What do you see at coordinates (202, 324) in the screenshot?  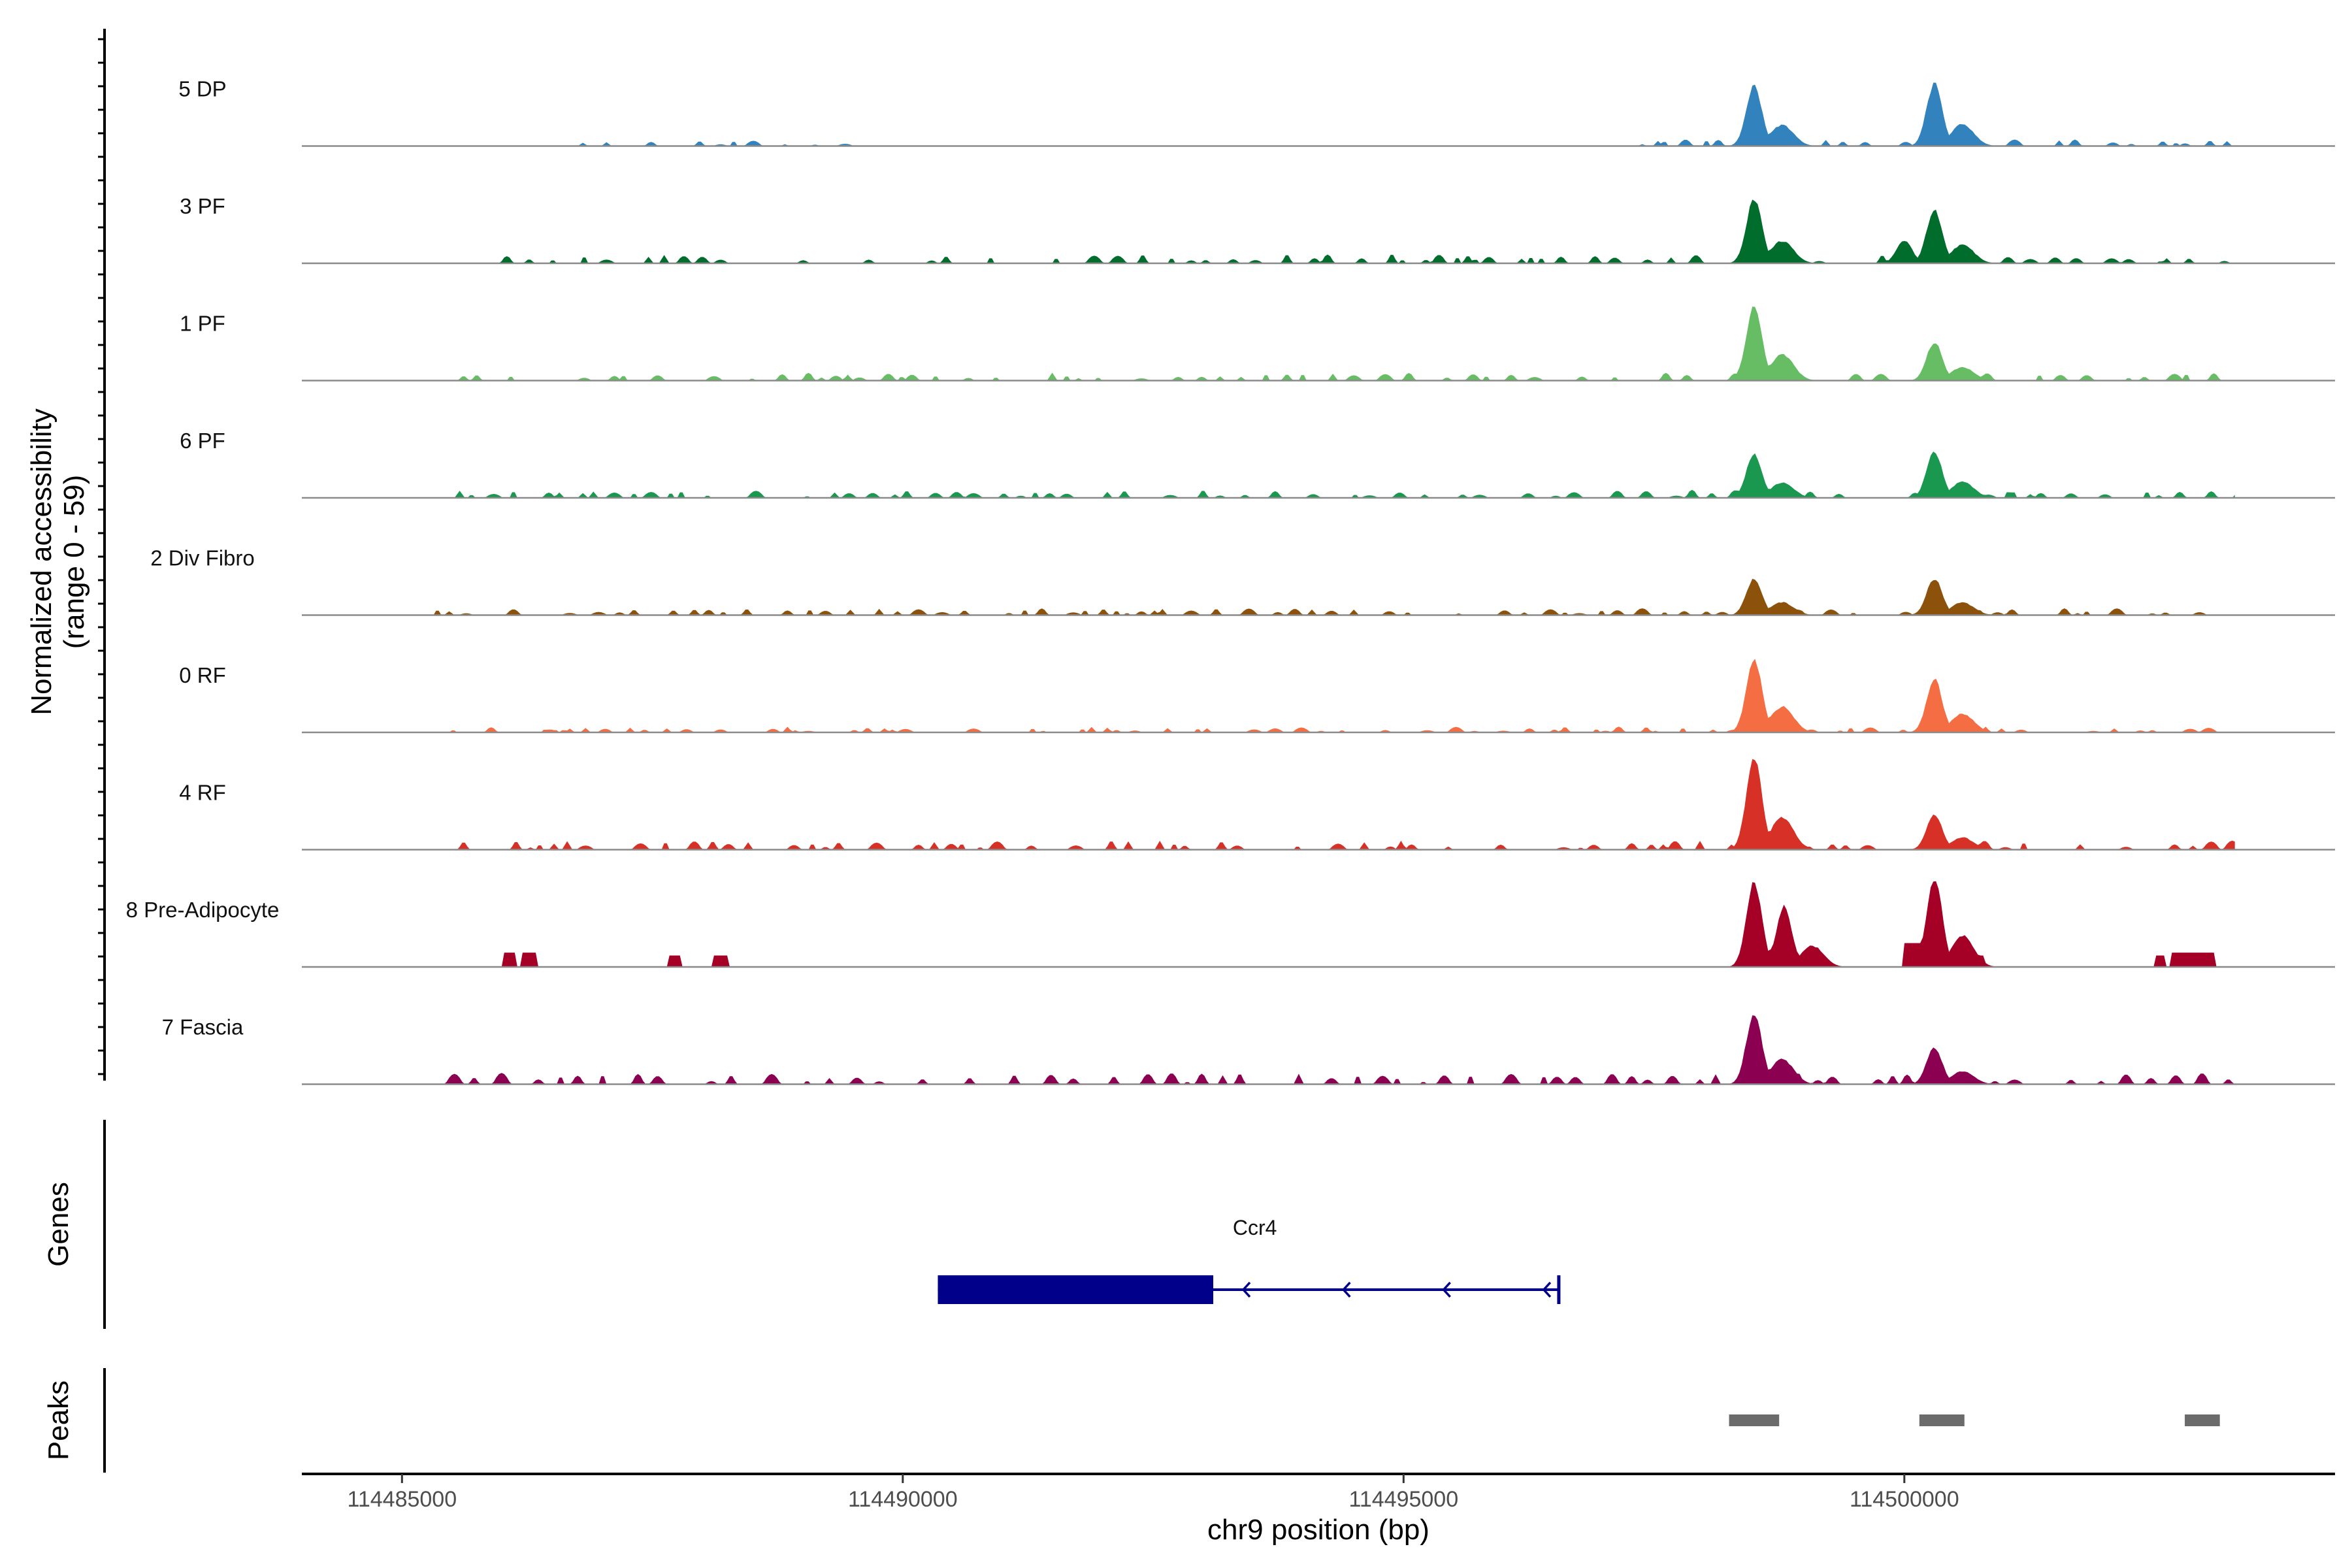 I see `track-label: 1 PF` at bounding box center [202, 324].